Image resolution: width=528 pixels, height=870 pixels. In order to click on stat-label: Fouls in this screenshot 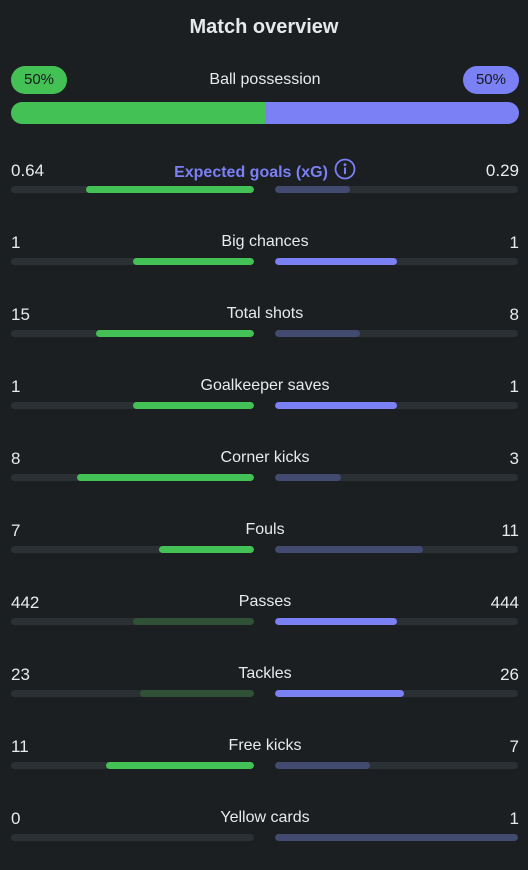, I will do `click(265, 530)`.